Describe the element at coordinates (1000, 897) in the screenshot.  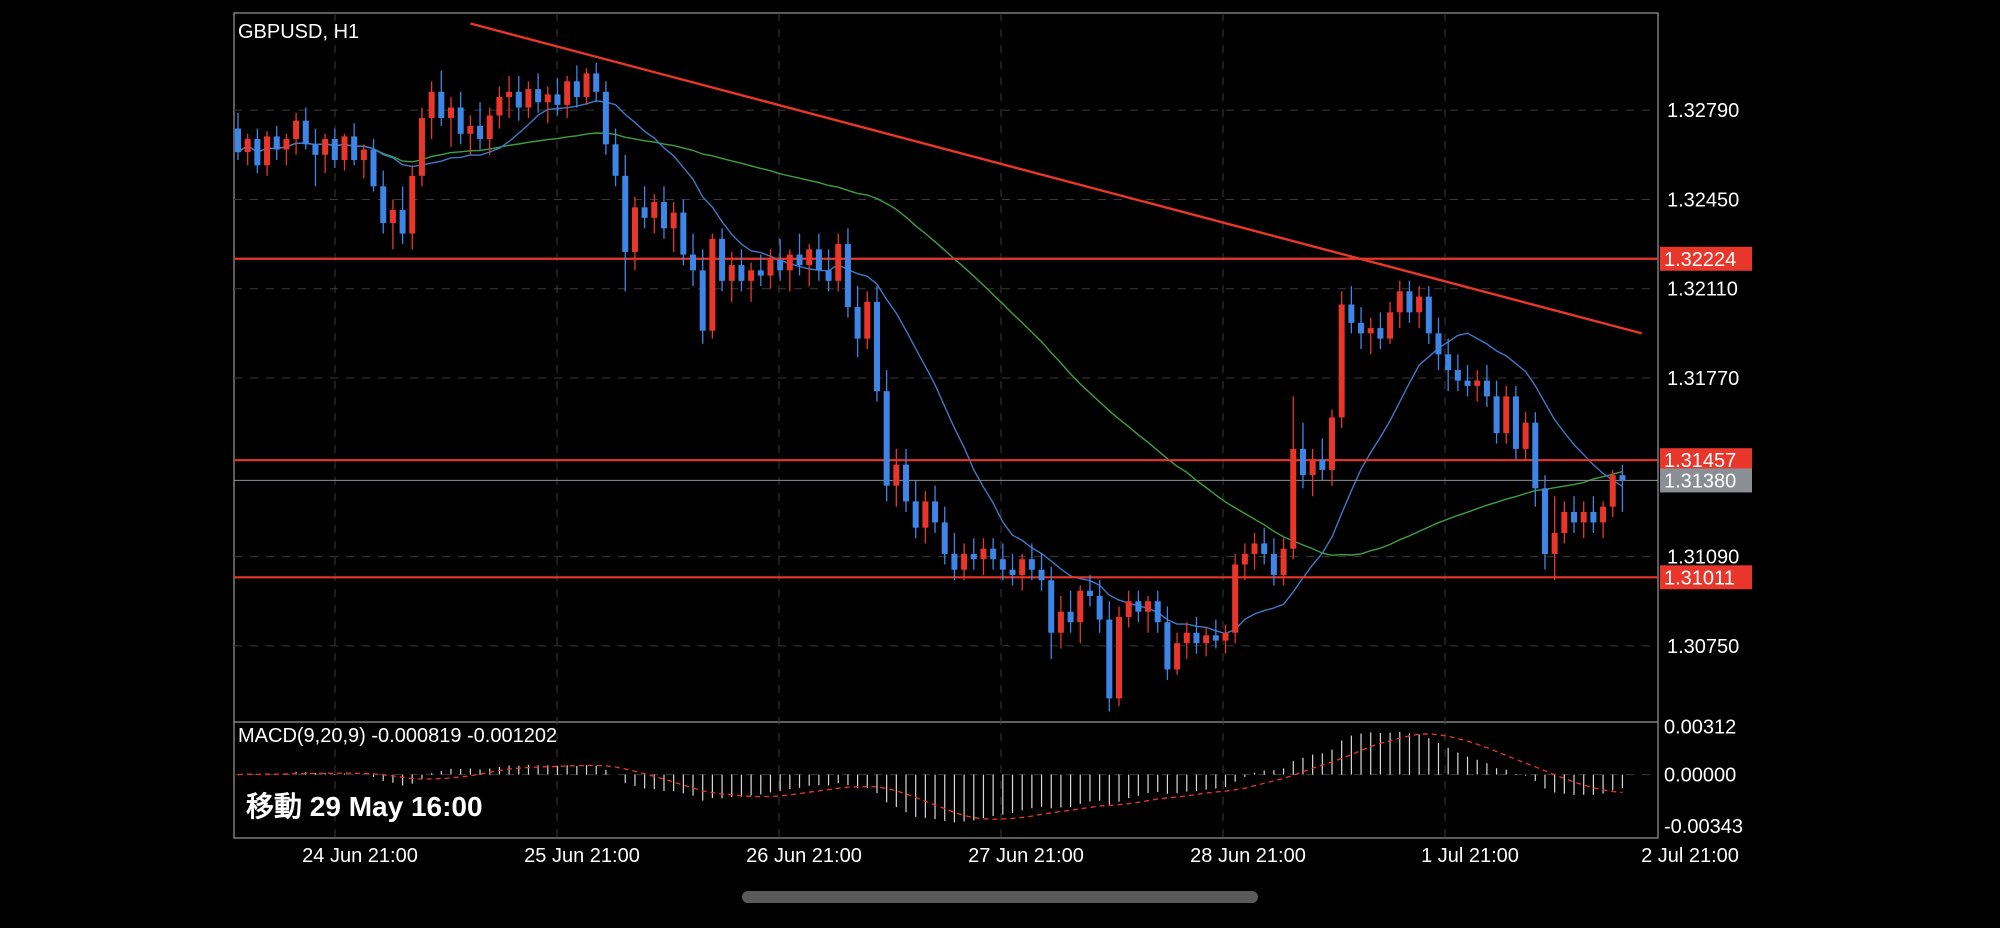
I see `home-indicator` at that location.